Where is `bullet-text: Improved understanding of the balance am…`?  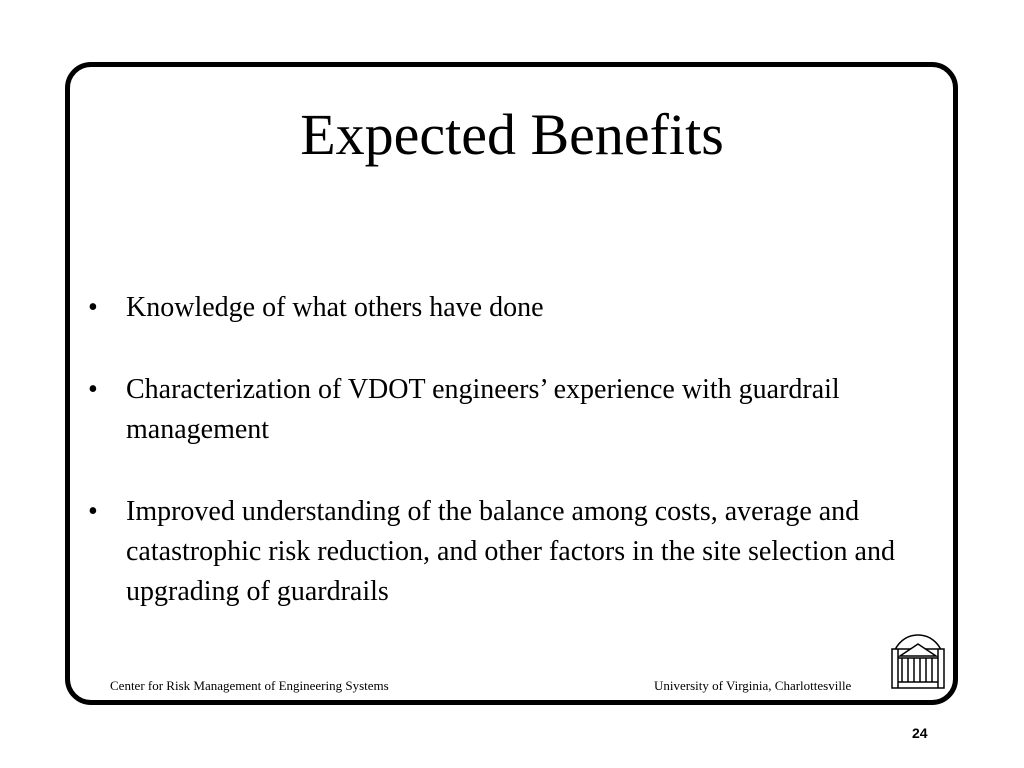 bullet-text: Improved understanding of the balance am… is located at coordinates (510, 551).